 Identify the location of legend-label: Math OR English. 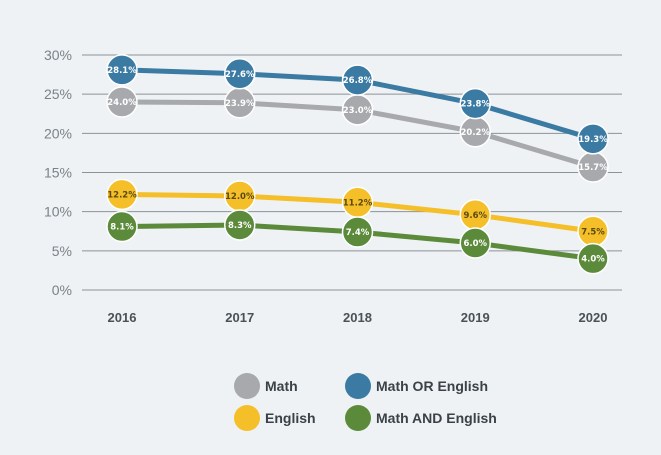
(432, 386).